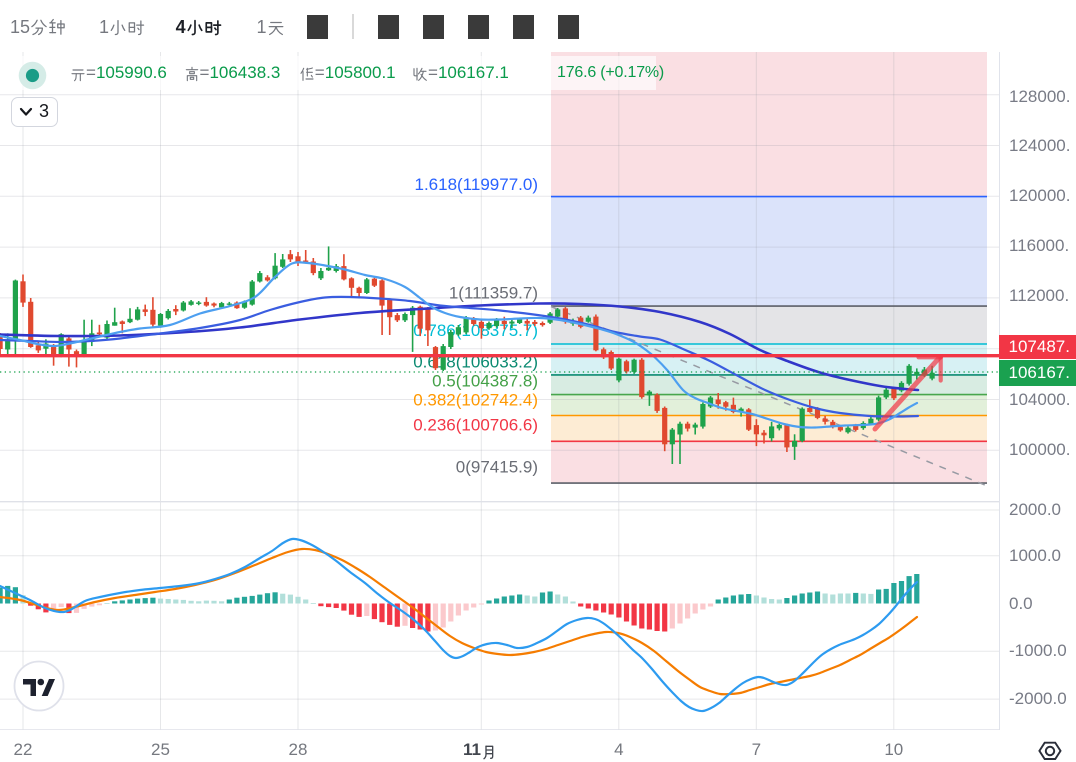  I want to click on svg-text: 0.5(104387.8), so click(485, 381).